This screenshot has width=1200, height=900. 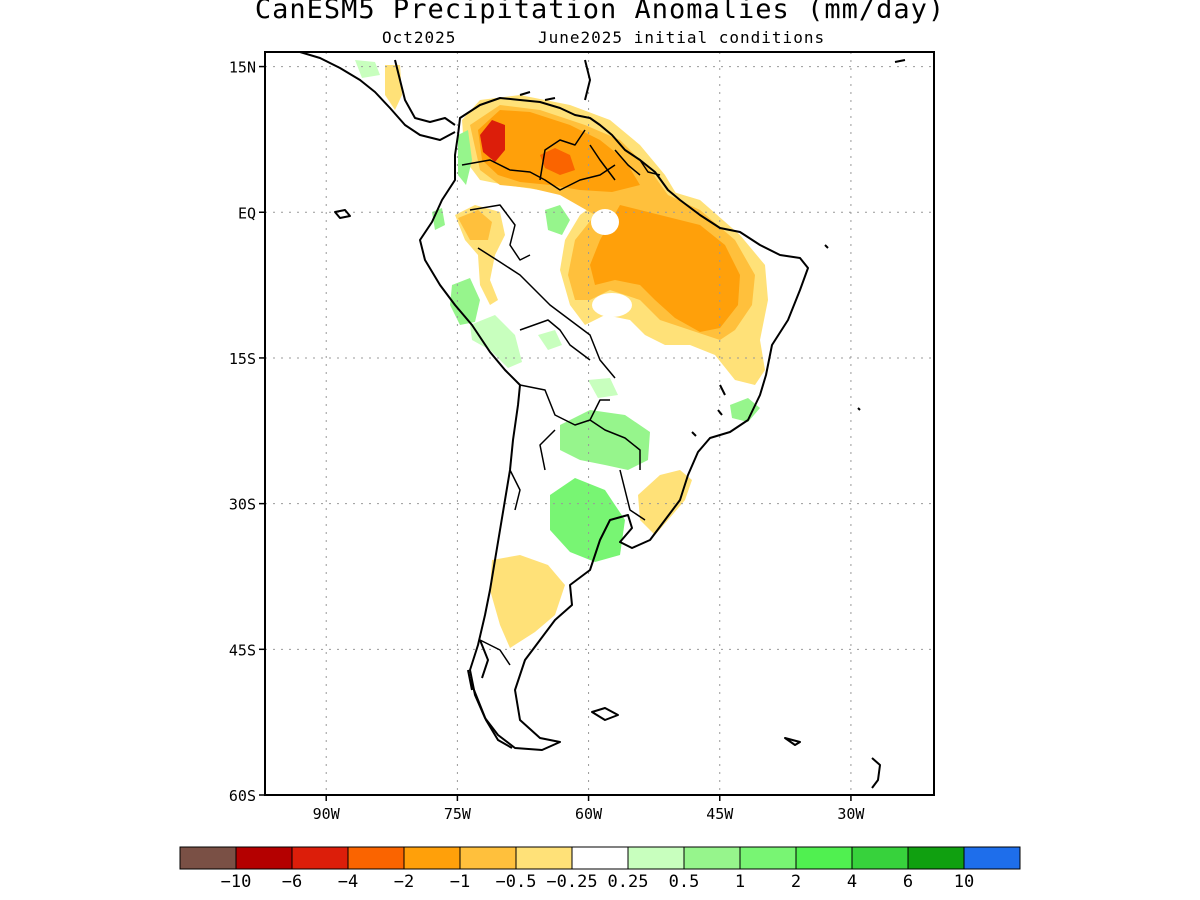 I want to click on galapagos, so click(x=342, y=214).